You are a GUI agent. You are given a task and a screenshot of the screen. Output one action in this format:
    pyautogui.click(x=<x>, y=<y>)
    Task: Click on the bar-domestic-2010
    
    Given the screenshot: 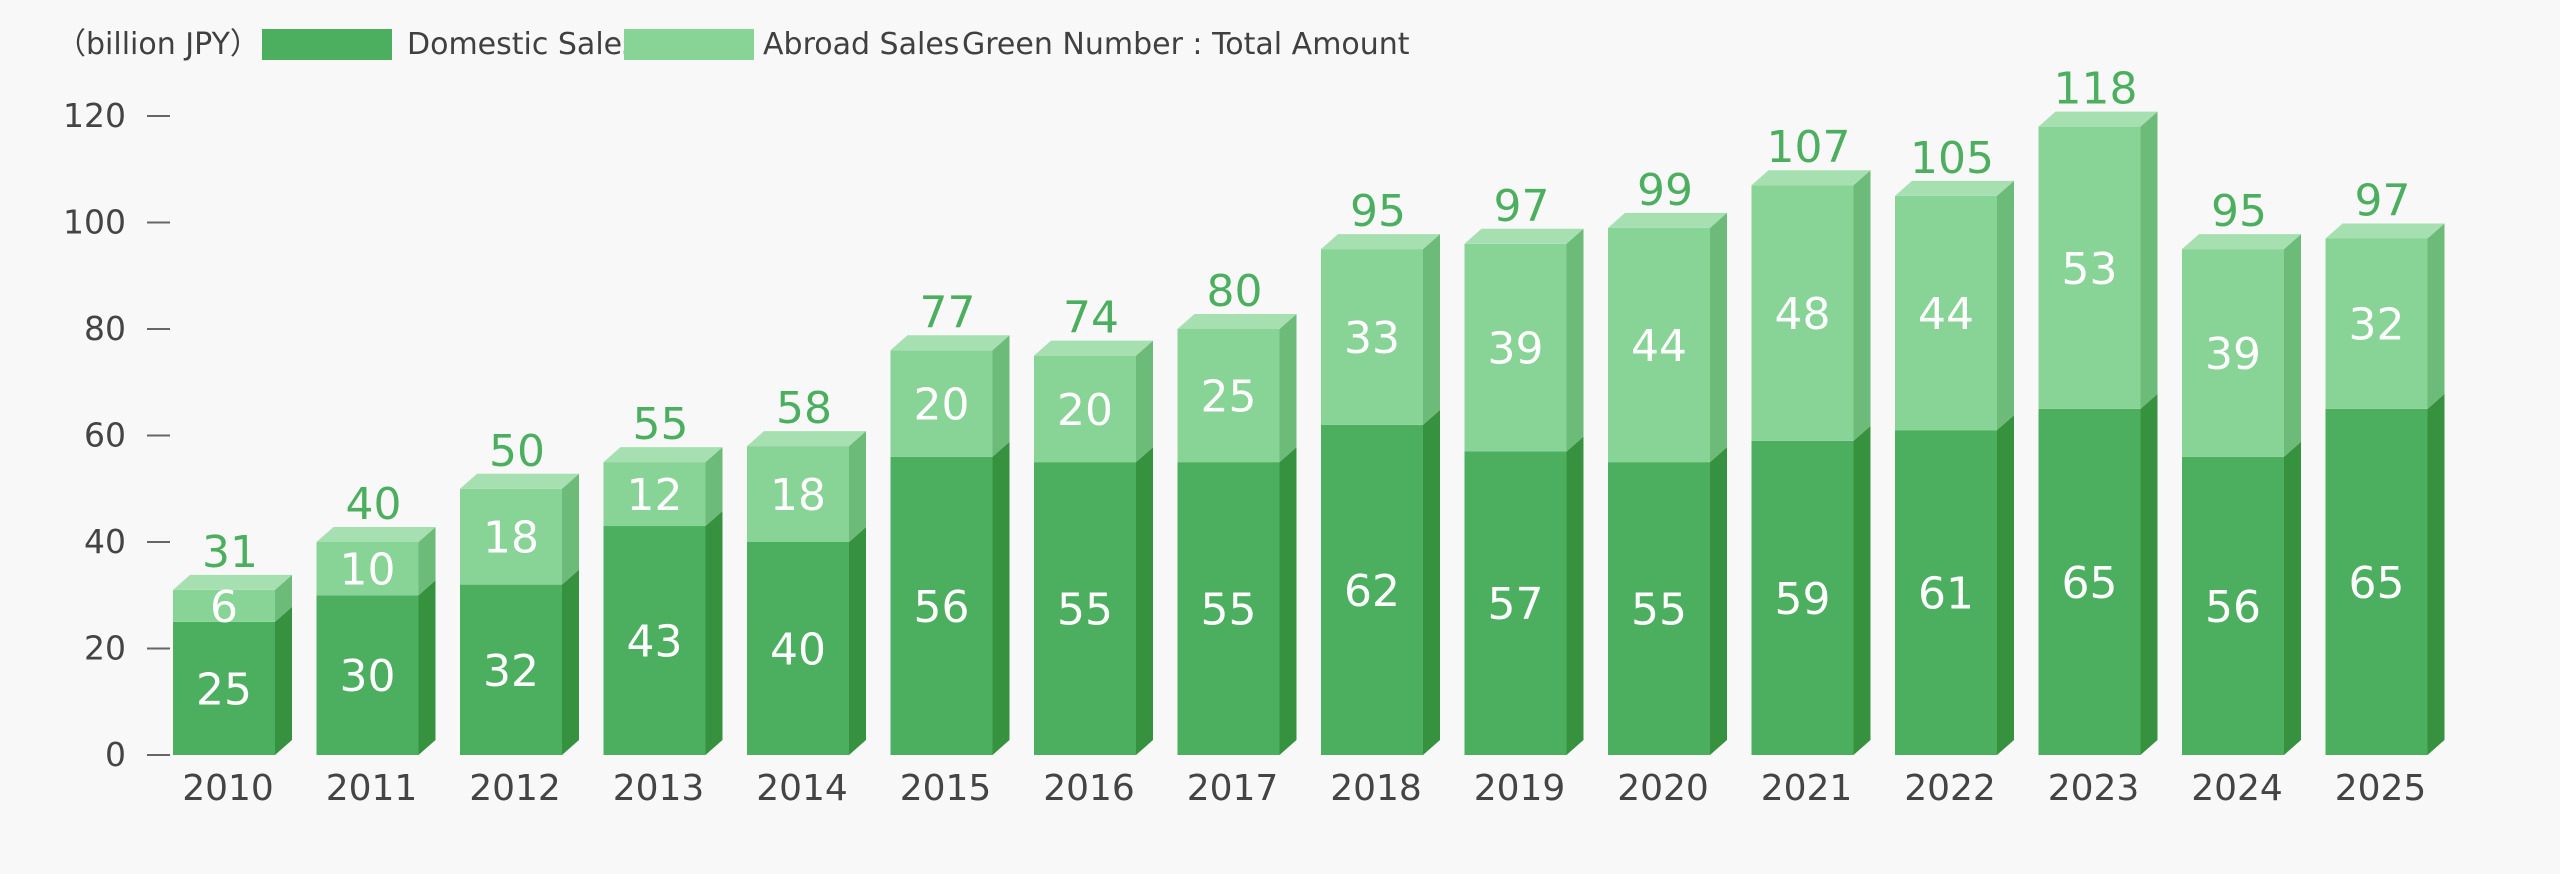 What is the action you would take?
    pyautogui.click(x=224, y=688)
    